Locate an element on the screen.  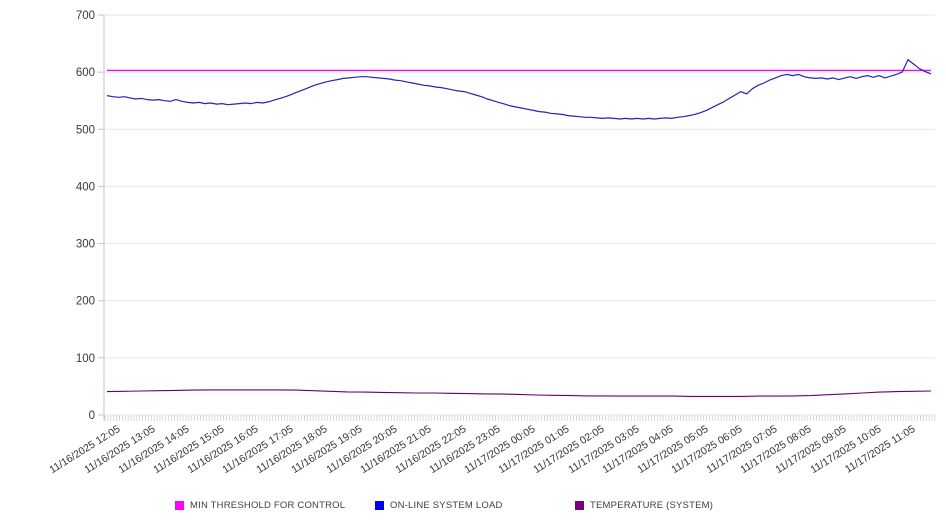
y-axis-label: 700 is located at coordinates (85, 16).